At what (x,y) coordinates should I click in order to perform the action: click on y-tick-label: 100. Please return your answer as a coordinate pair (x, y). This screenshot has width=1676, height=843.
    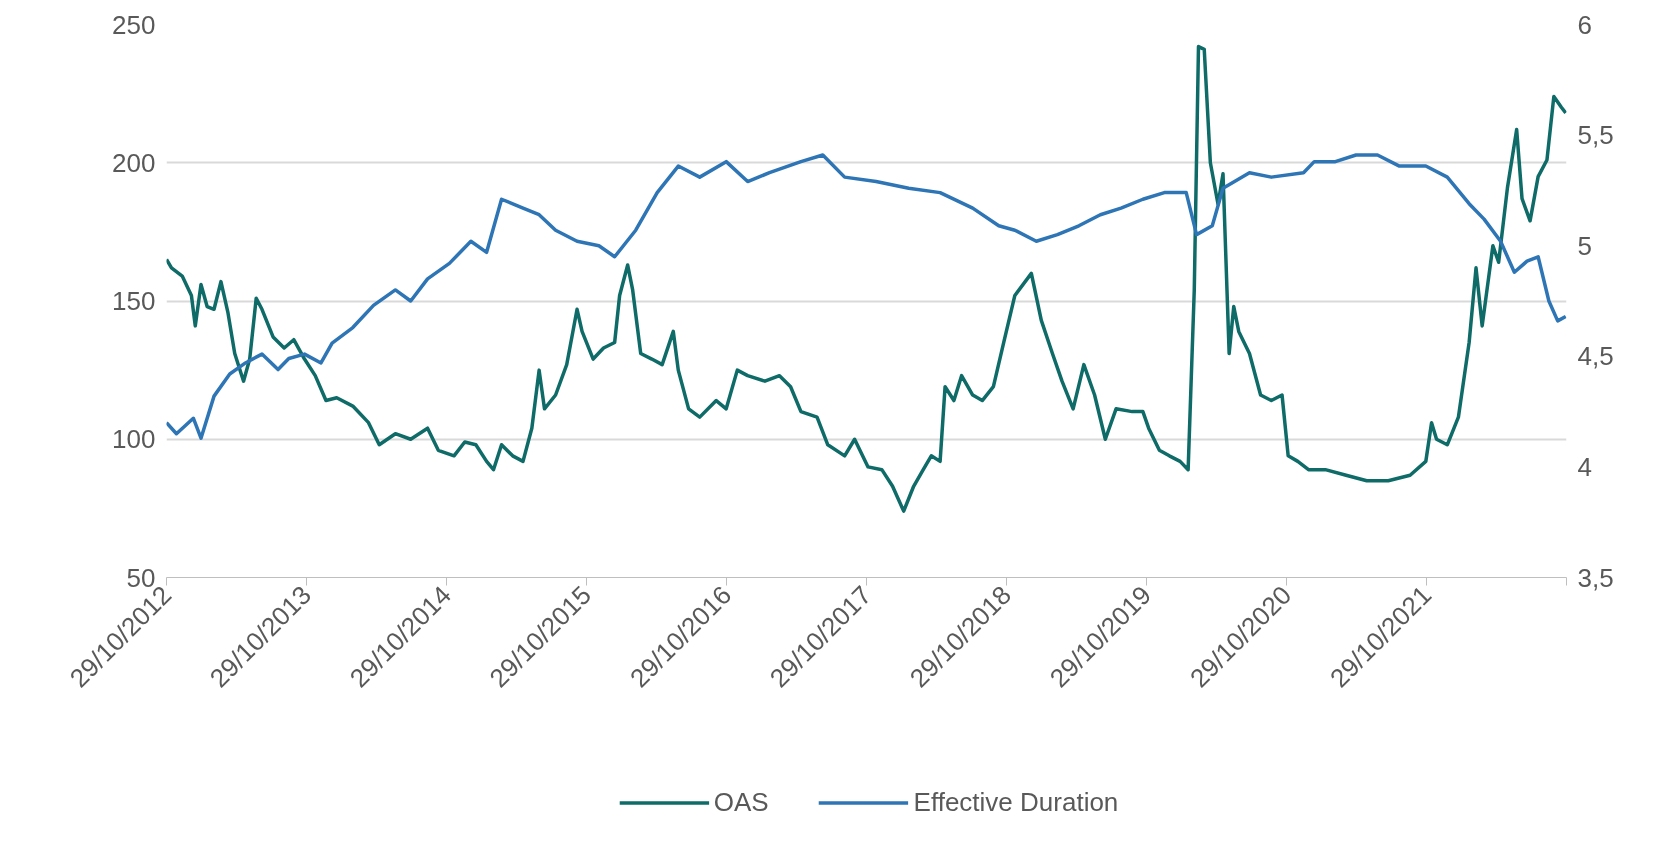
    Looking at the image, I should click on (134, 439).